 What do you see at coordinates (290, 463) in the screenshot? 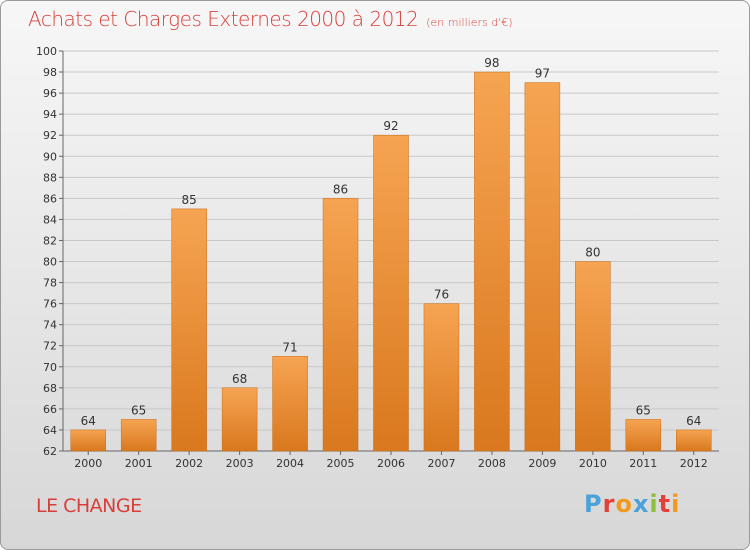
I see `x-tick-label: 2004` at bounding box center [290, 463].